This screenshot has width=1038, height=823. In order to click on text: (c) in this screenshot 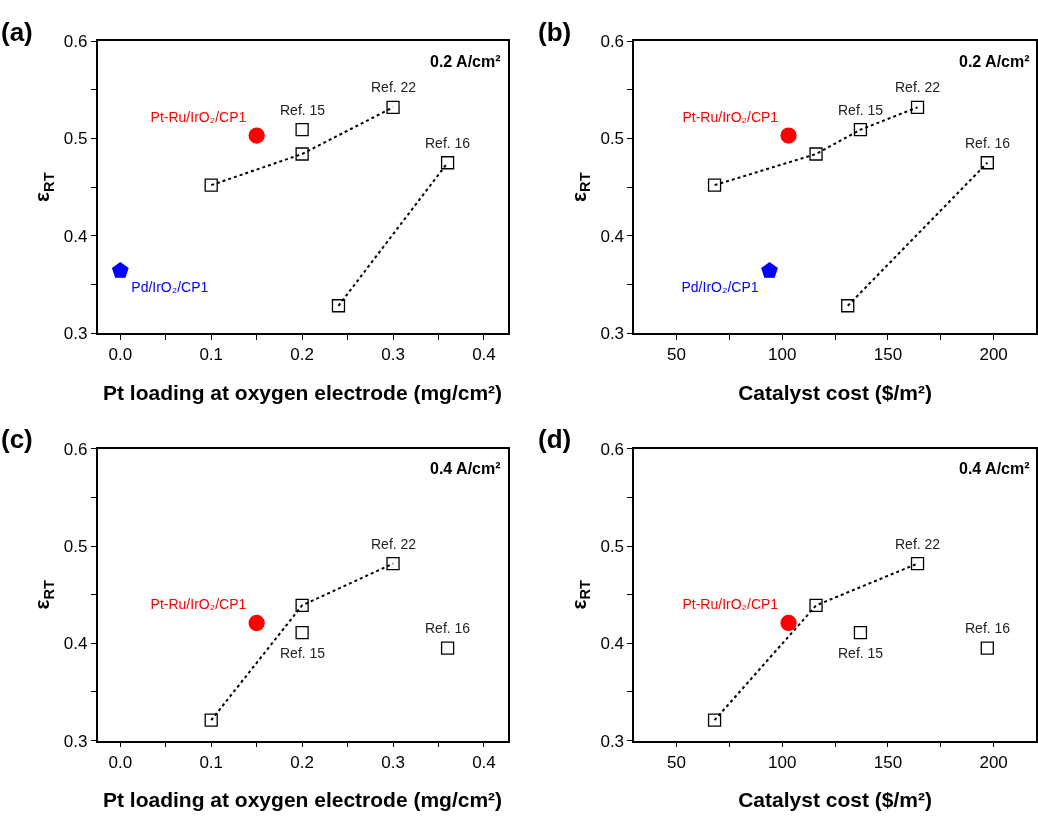, I will do `click(17, 439)`.